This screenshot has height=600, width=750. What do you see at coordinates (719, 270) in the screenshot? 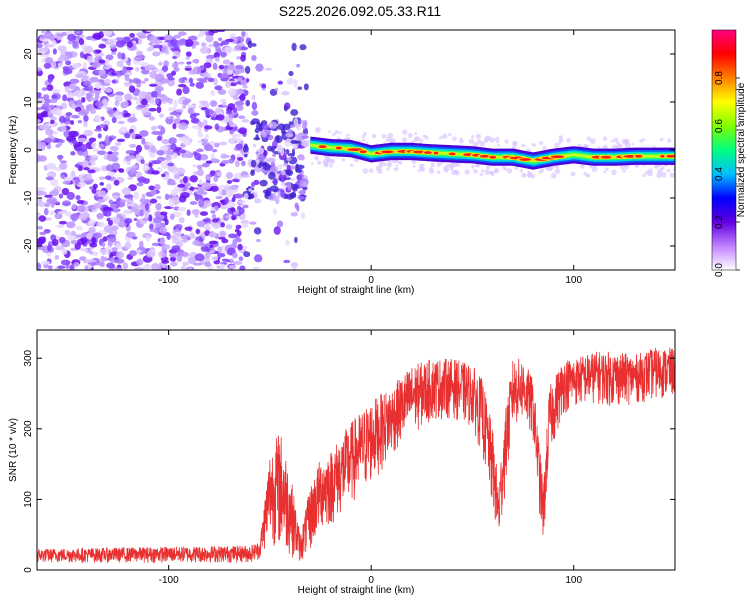
I see `colorbar-tick-label: 0.0` at bounding box center [719, 270].